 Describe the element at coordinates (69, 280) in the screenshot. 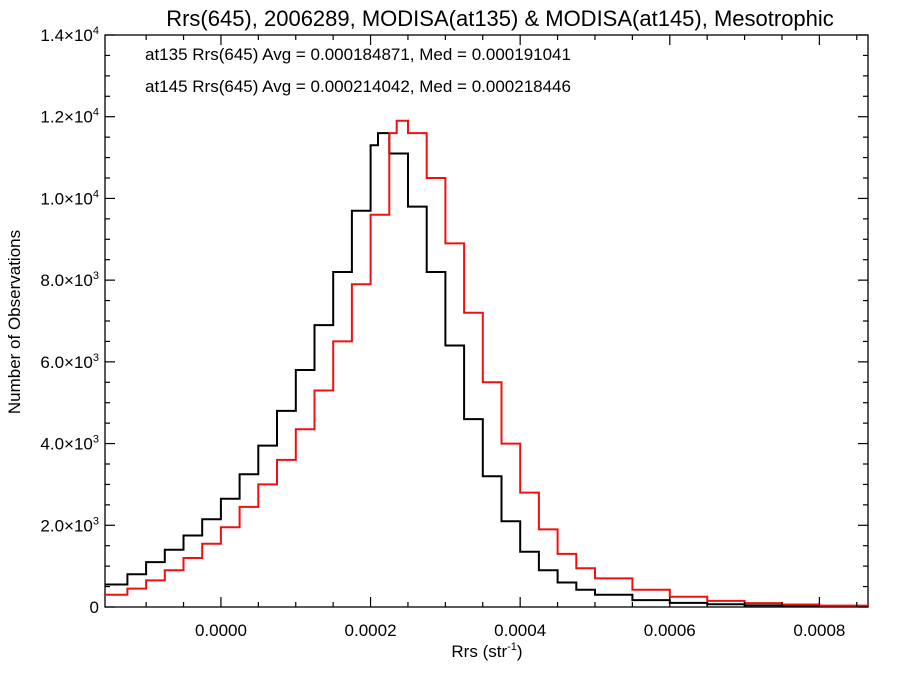

I see `y-tick-label: 8.0×103` at that location.